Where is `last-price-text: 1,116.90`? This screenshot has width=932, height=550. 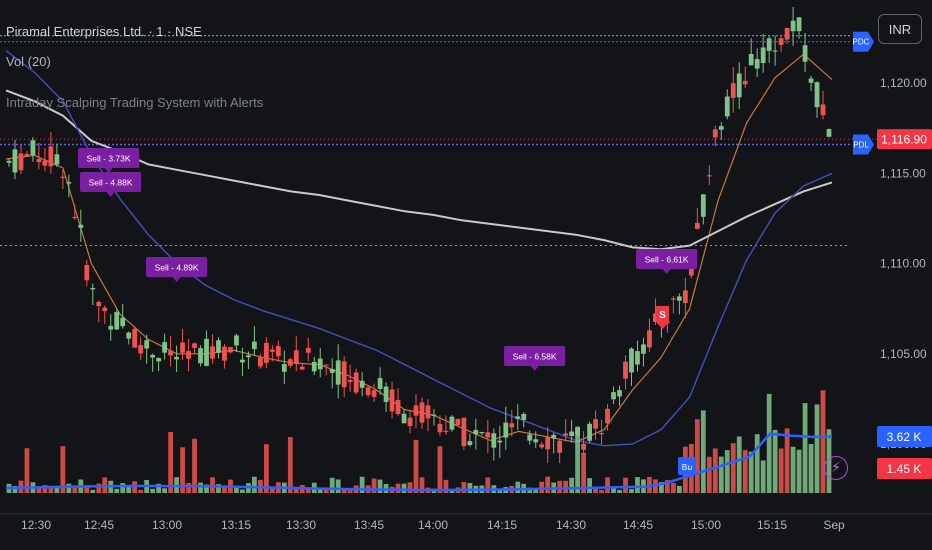 last-price-text: 1,116.90 is located at coordinates (904, 140).